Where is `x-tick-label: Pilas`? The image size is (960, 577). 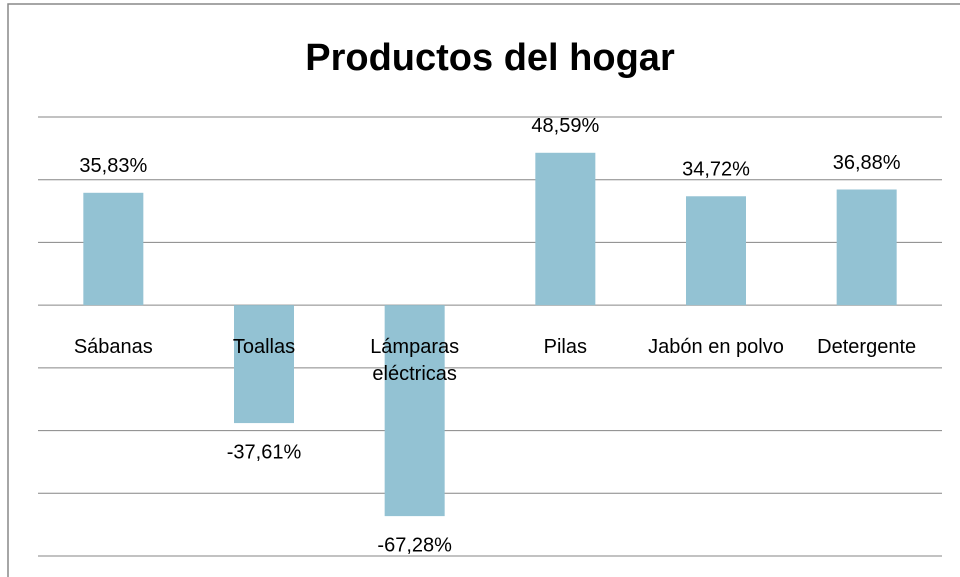 x-tick-label: Pilas is located at coordinates (565, 347).